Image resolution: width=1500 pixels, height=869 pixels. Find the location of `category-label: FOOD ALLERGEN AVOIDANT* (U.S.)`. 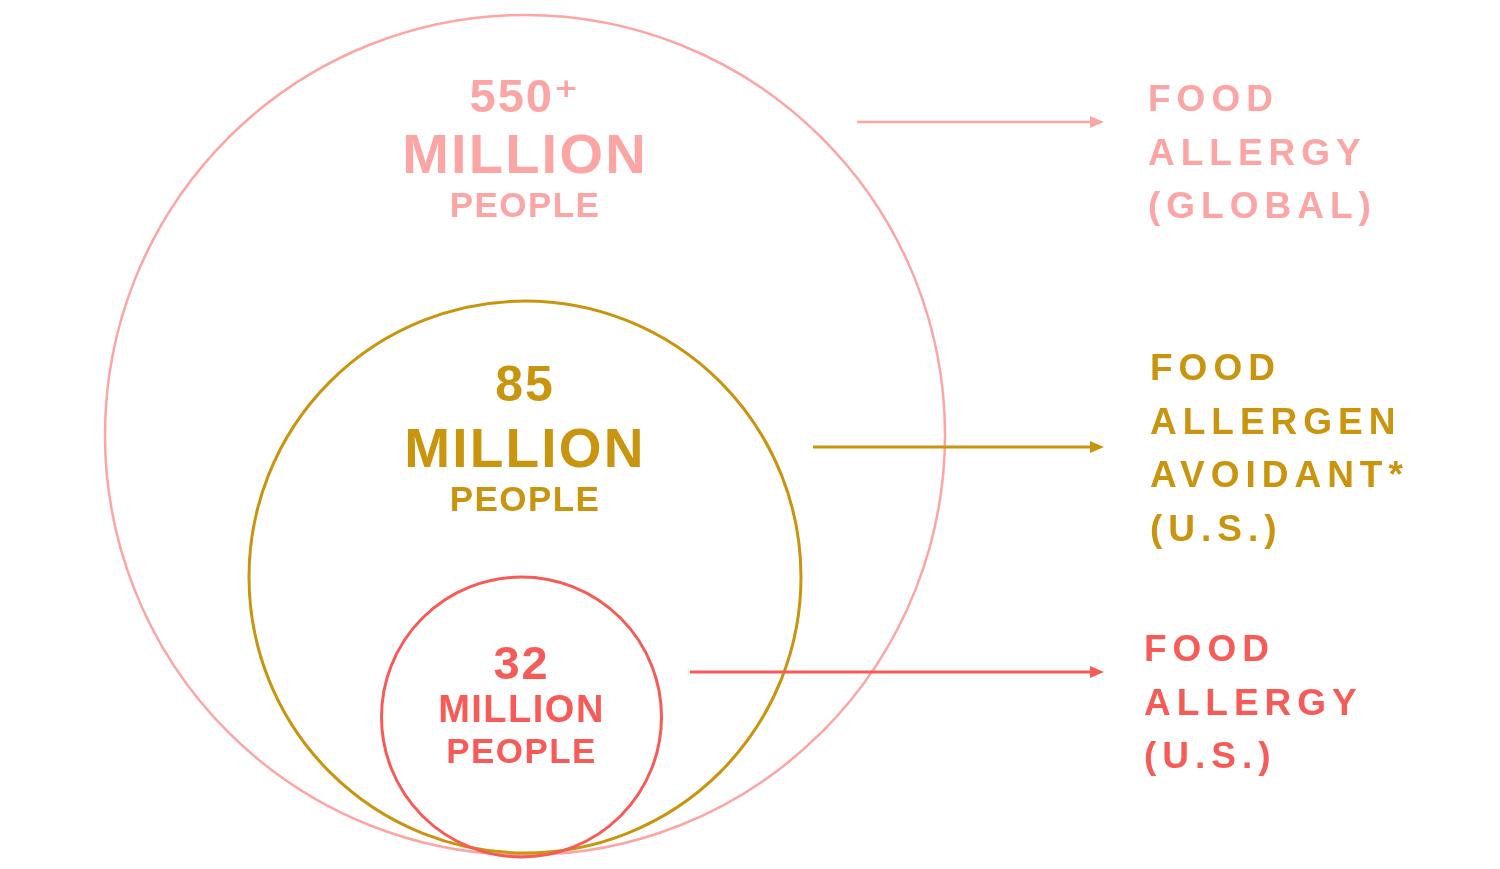

category-label: FOOD ALLERGEN AVOIDANT* (U.S.) is located at coordinates (1279, 448).